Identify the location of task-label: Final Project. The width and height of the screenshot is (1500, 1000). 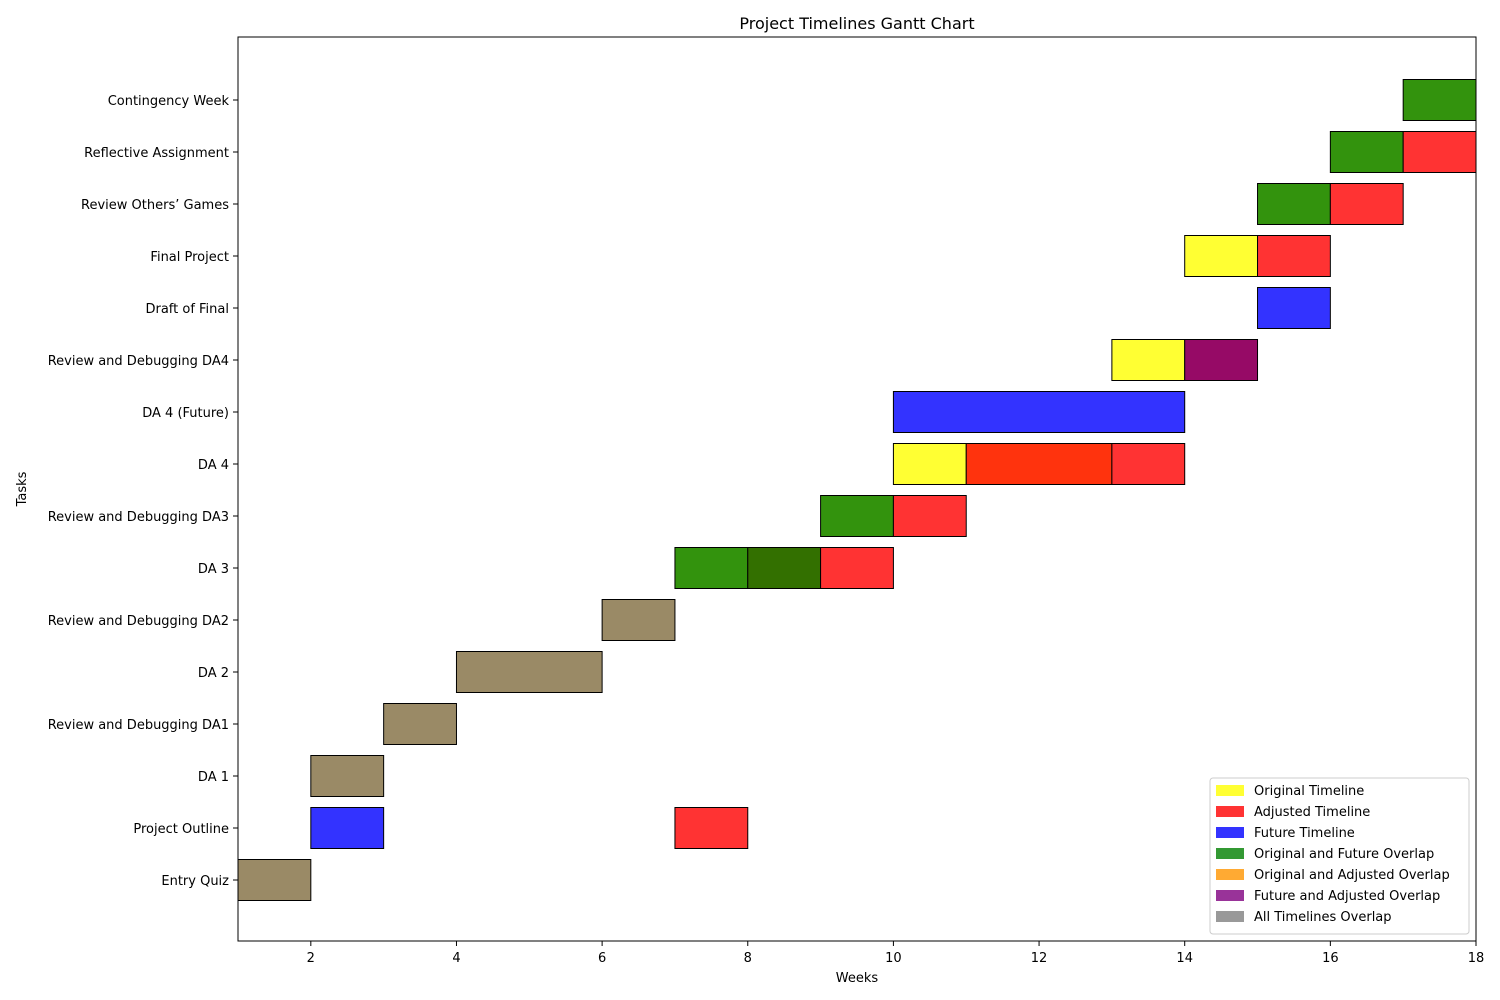
(189, 257).